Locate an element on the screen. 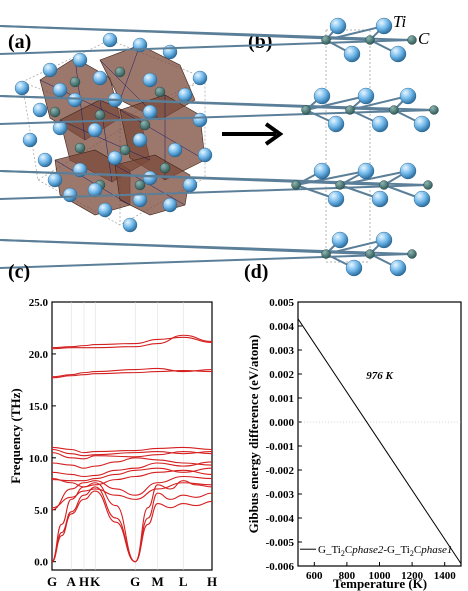 Image resolution: width=468 pixels, height=591 pixels. x-tick-label: 600 is located at coordinates (314, 576).